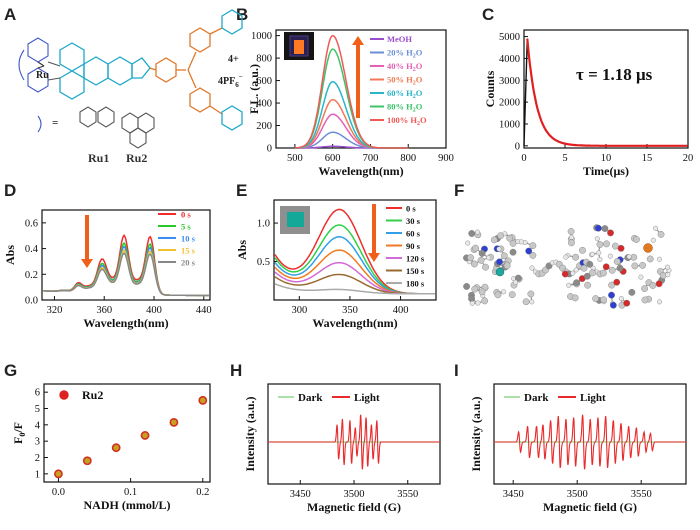  I want to click on intensity-up-arrow-head, so click(358, 40).